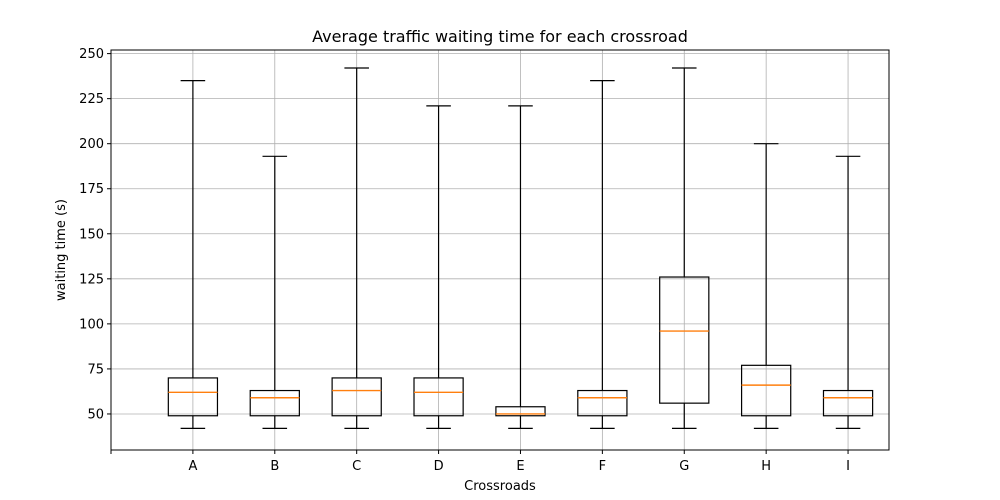  What do you see at coordinates (91, 189) in the screenshot?
I see `y-tick-label: 175` at bounding box center [91, 189].